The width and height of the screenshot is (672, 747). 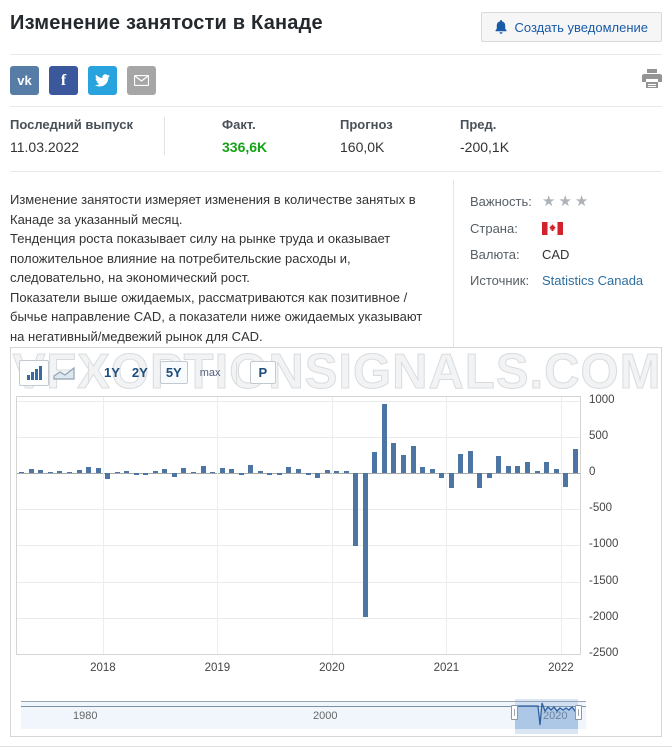 I want to click on source-link: Statistics Canada, so click(x=593, y=280).